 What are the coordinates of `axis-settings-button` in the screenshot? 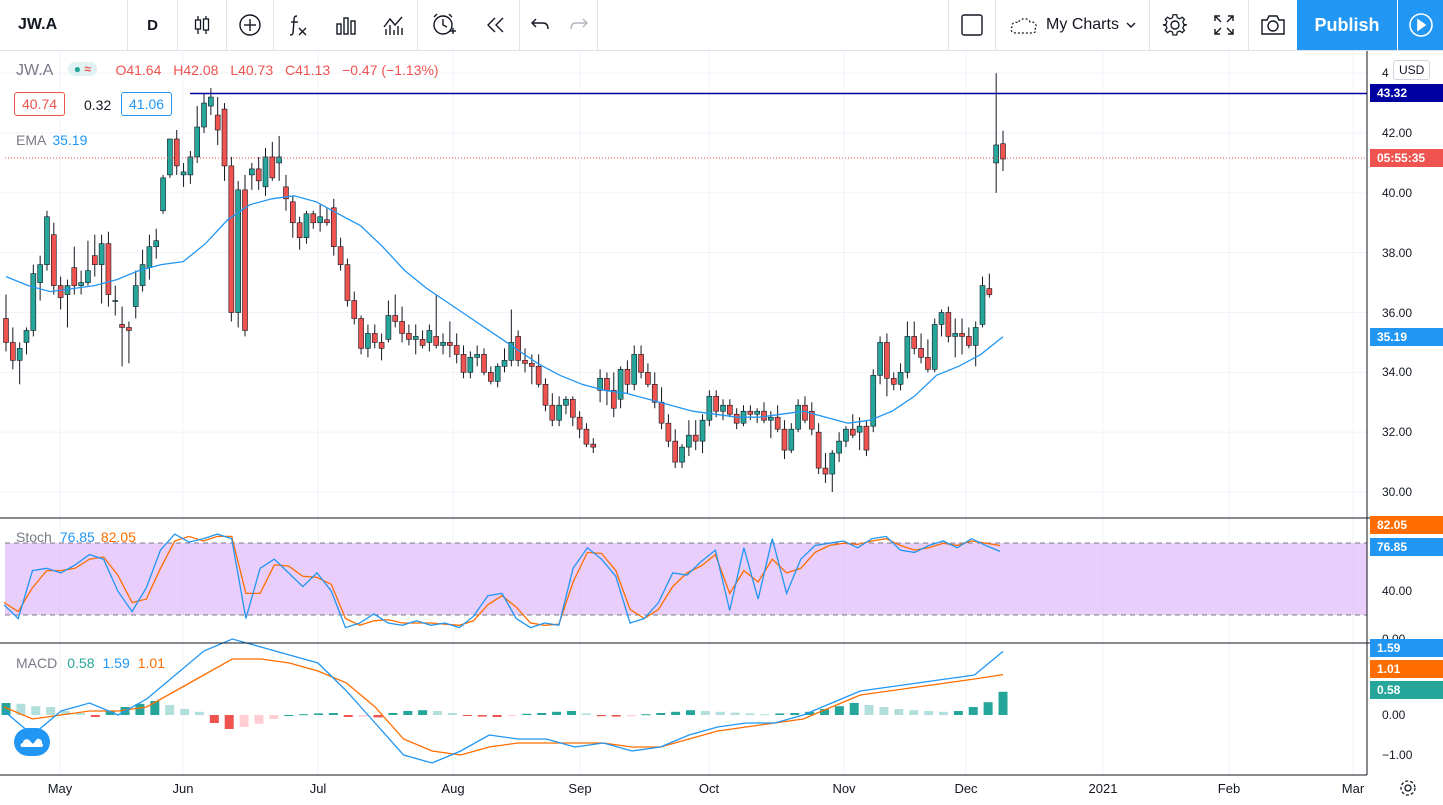 It's located at (1408, 788).